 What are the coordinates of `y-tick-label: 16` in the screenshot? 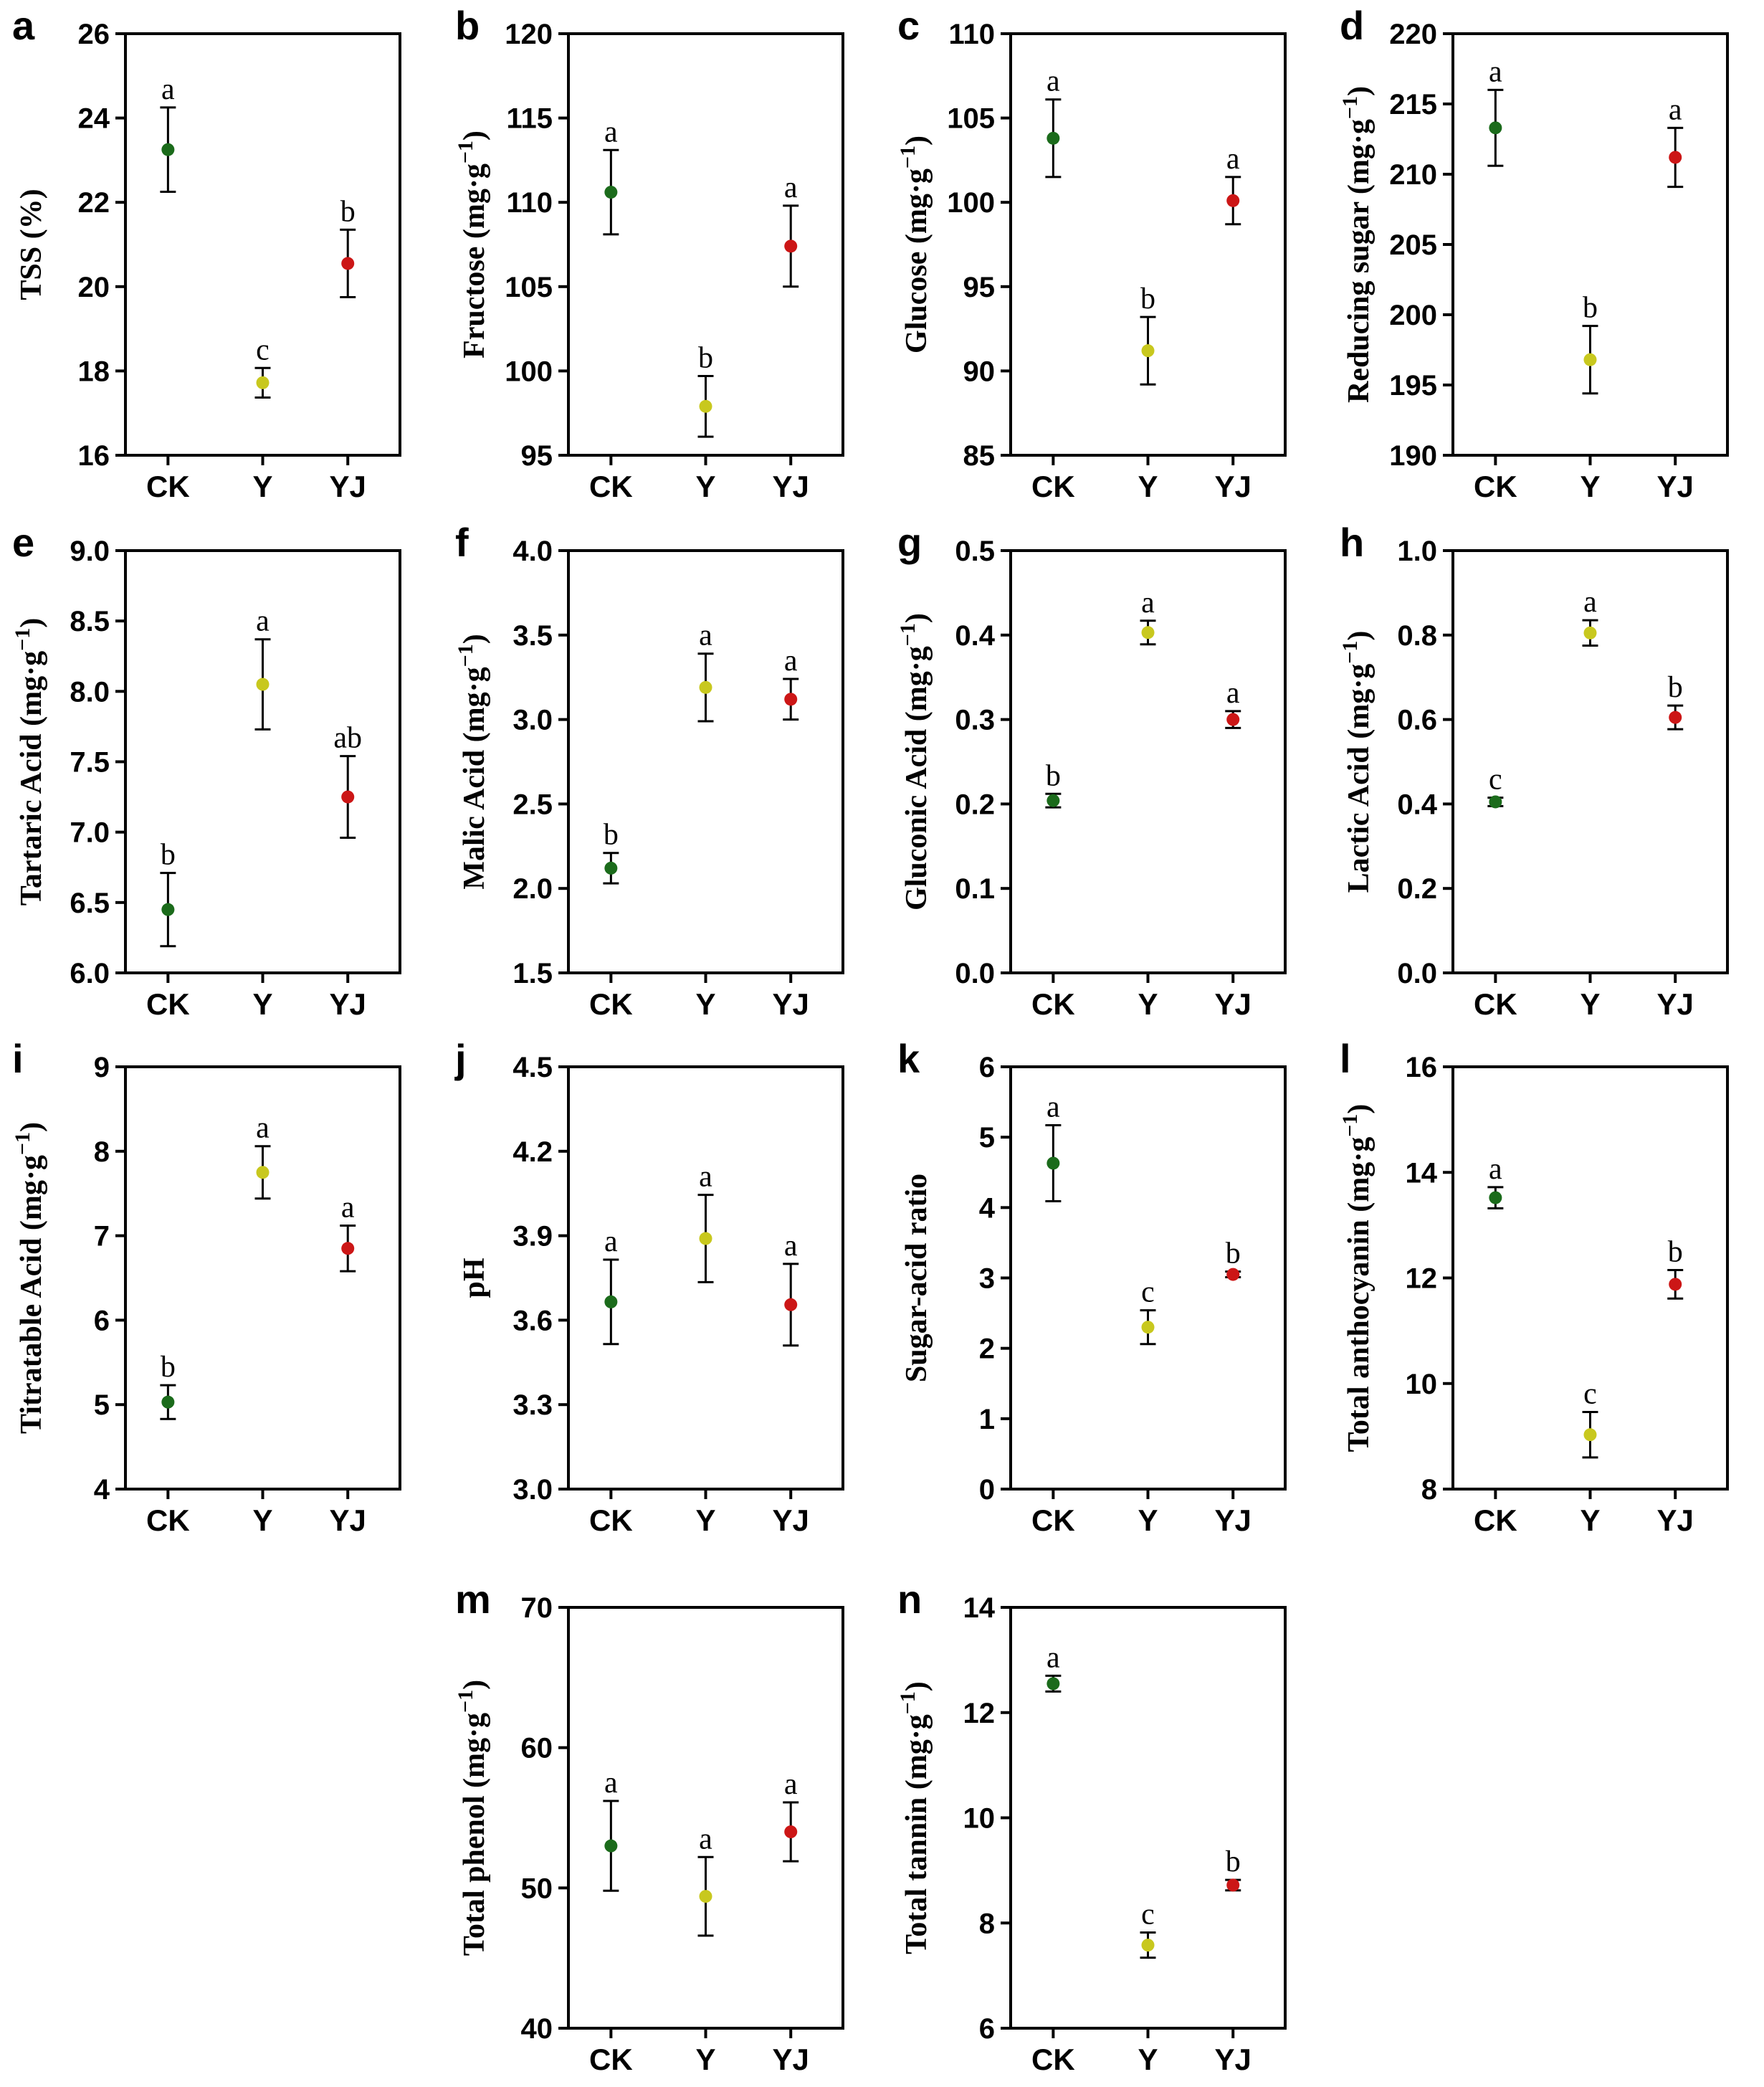 It's located at (94, 456).